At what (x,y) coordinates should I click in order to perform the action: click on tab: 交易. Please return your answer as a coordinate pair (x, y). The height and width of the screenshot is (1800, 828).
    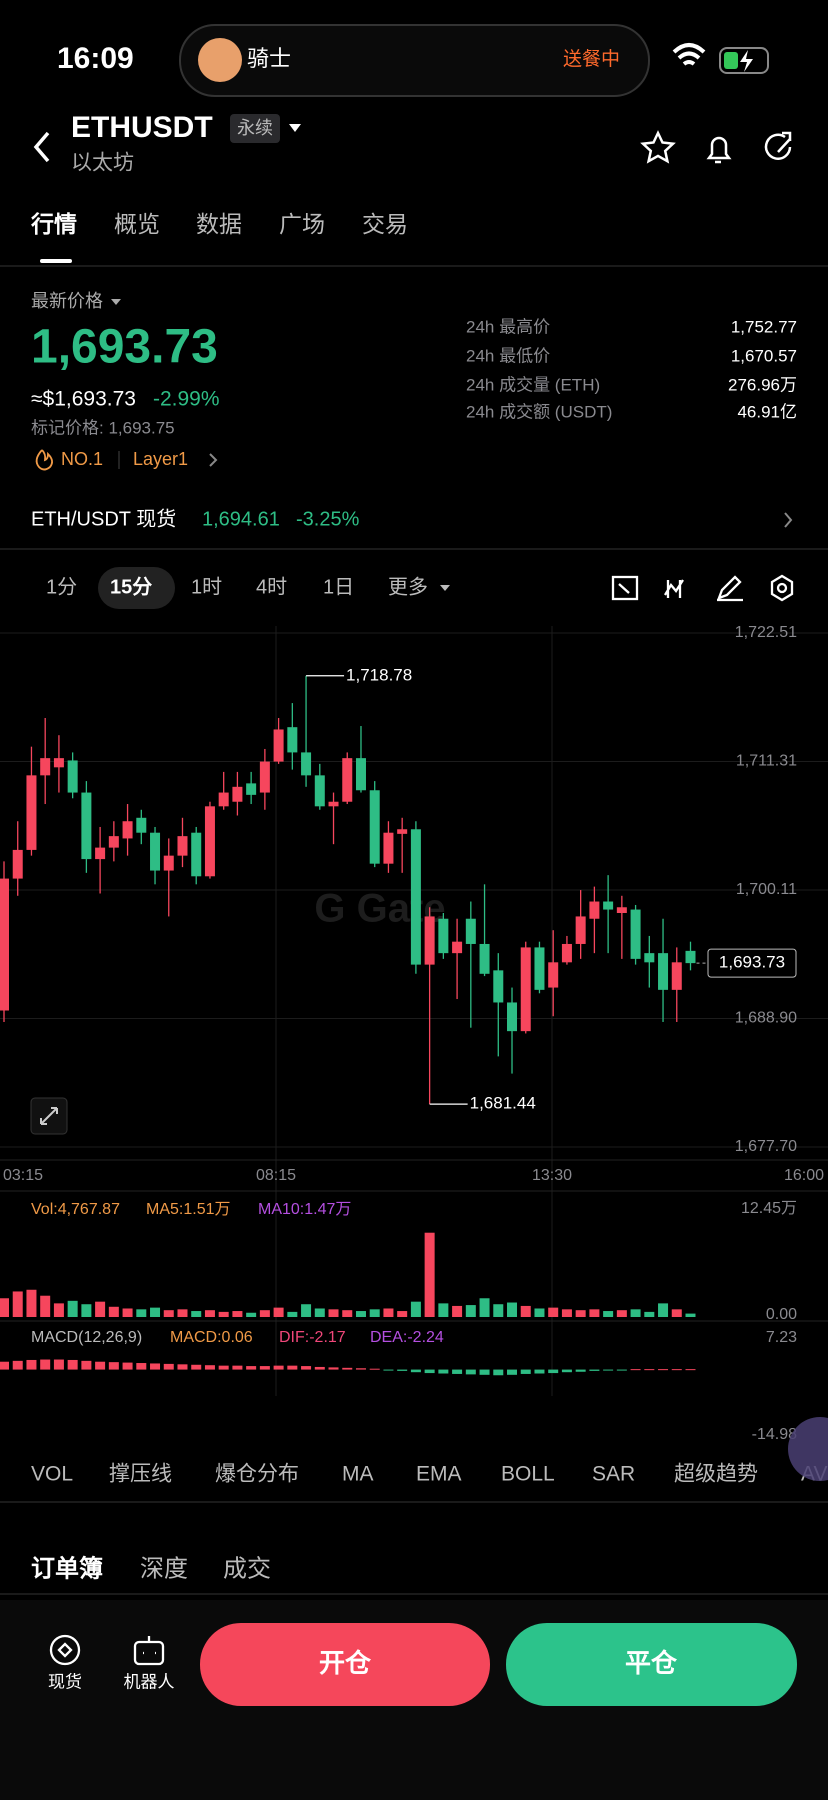
    Looking at the image, I should click on (385, 224).